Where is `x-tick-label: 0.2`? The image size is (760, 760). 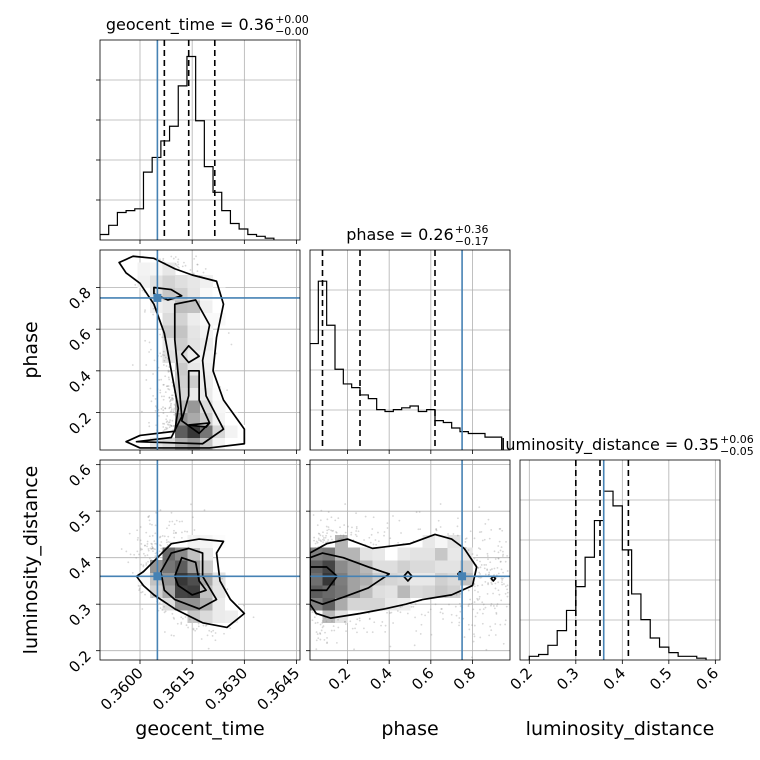
x-tick-label: 0.2 is located at coordinates (522, 679).